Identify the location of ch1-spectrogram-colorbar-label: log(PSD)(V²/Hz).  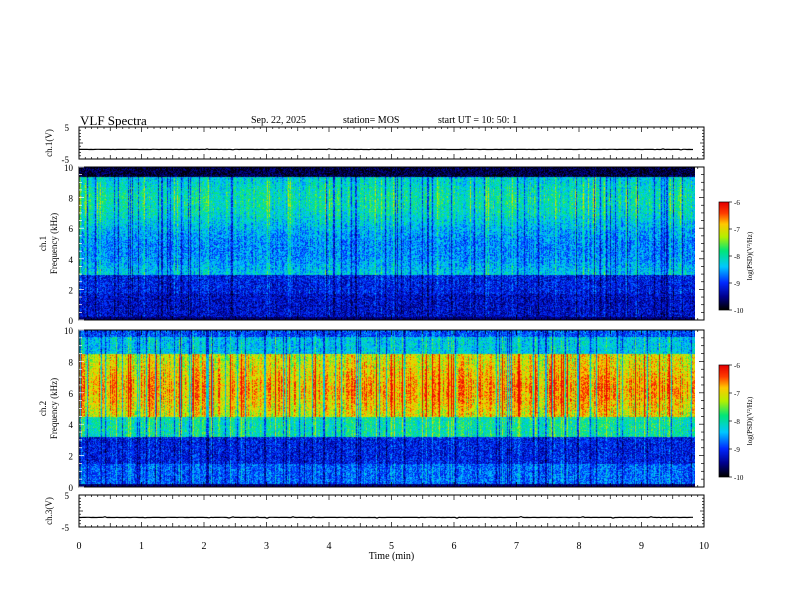
(750, 255).